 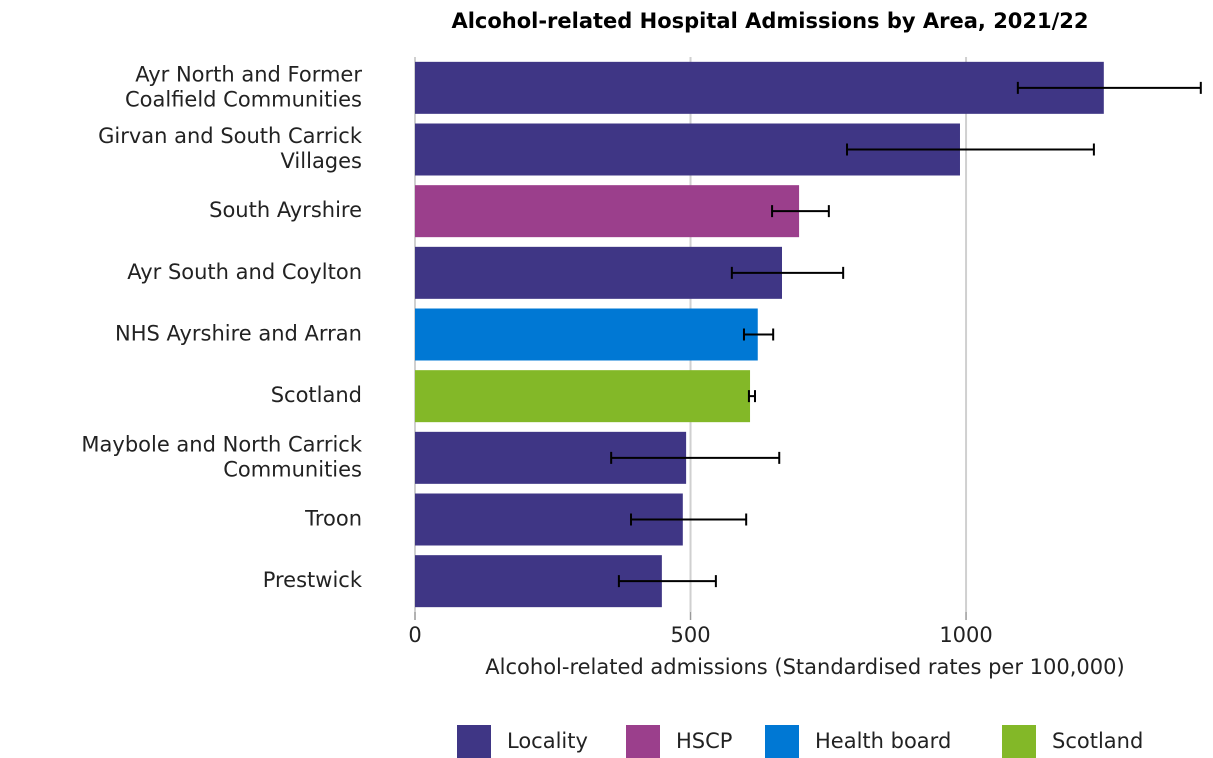 I want to click on legend-label: Locality, so click(x=547, y=741).